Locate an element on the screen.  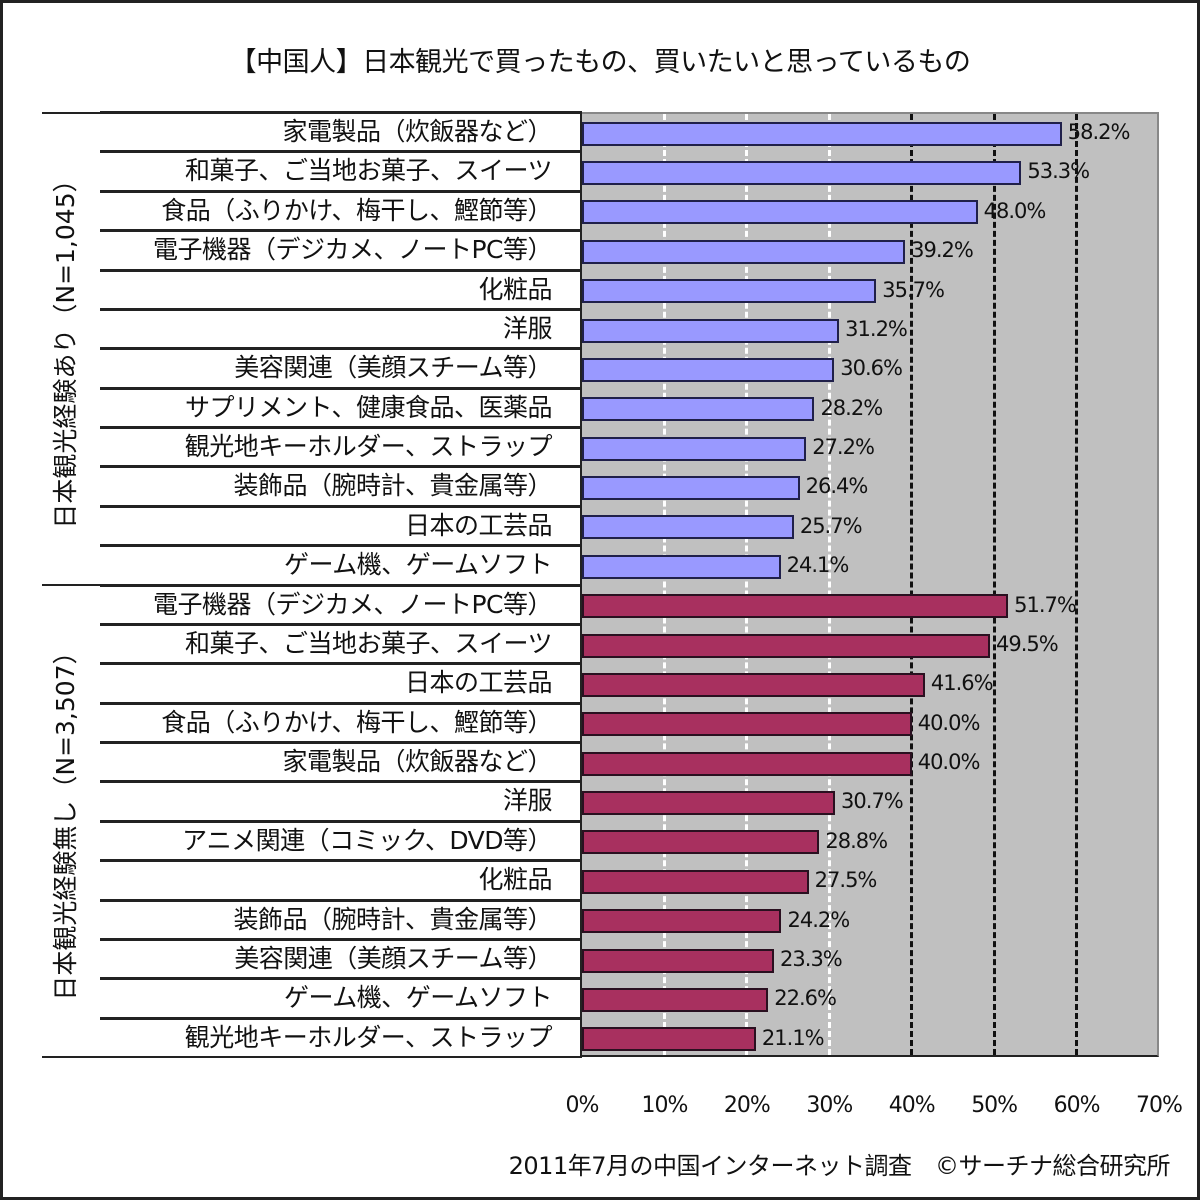
value-label: 27.5% is located at coordinates (846, 880).